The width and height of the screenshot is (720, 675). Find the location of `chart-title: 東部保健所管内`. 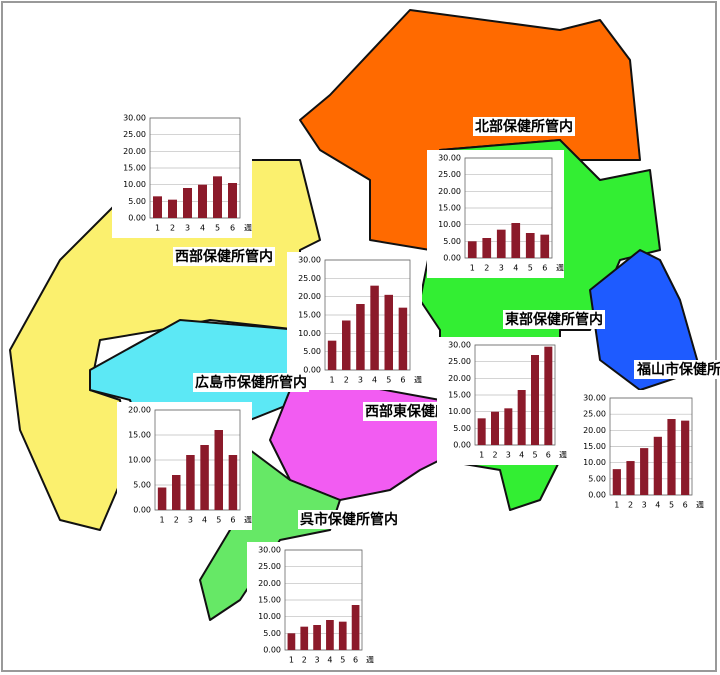

chart-title: 東部保健所管内 is located at coordinates (554, 319).